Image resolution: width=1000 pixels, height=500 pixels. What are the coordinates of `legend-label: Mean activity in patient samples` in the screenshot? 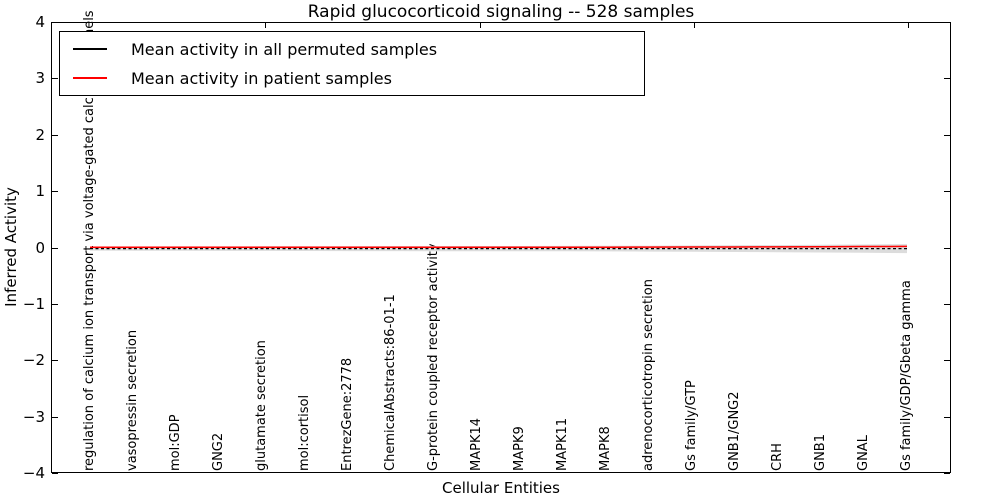 It's located at (261, 78).